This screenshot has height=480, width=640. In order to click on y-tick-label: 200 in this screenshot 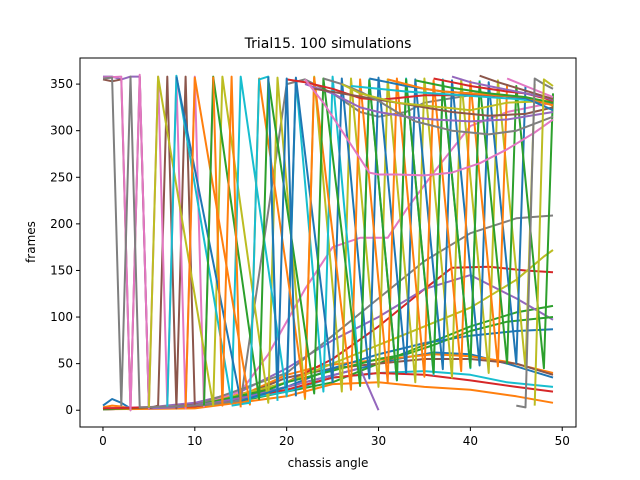, I will do `click(61, 224)`.